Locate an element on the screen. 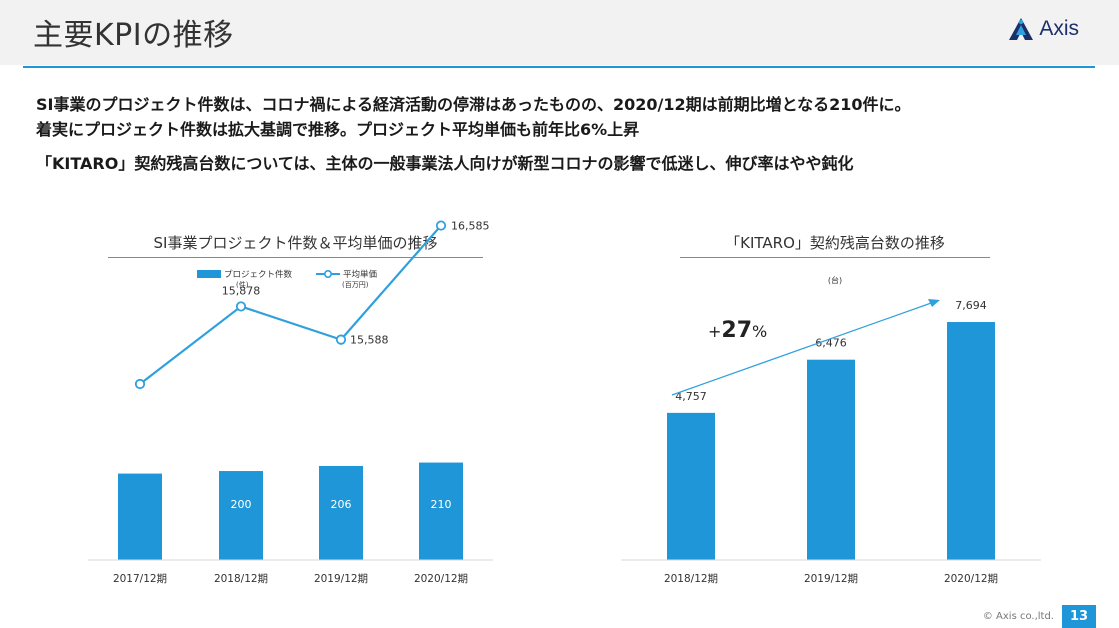 This screenshot has height=628, width=1119. header-divider is located at coordinates (559, 67).